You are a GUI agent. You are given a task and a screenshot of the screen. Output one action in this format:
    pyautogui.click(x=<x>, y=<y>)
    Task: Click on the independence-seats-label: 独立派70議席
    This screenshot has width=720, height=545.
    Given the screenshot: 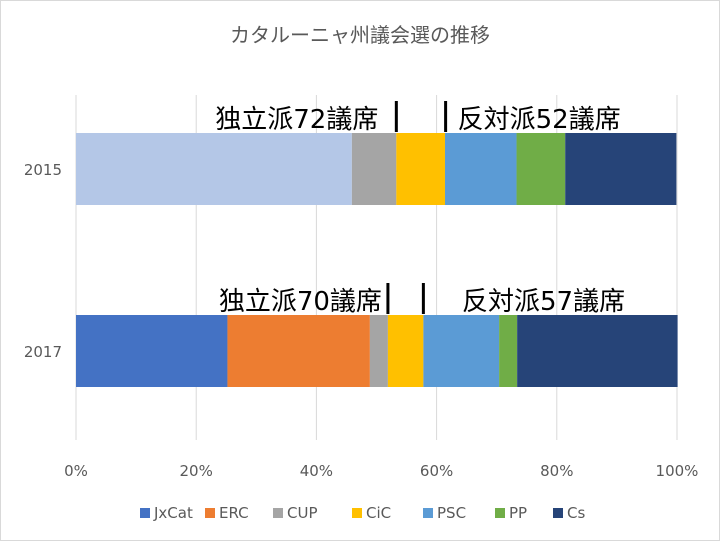 What is the action you would take?
    pyautogui.click(x=300, y=302)
    